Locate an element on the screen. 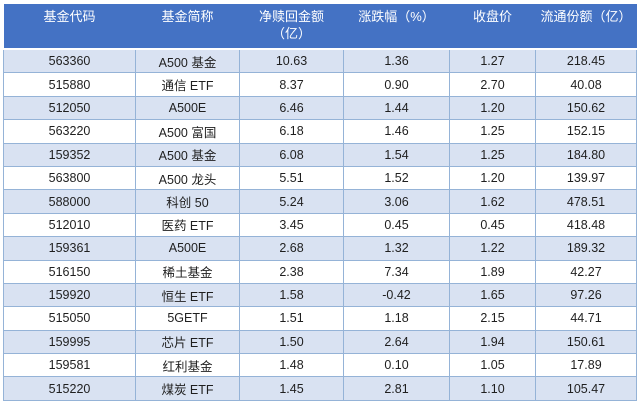 The image size is (640, 405). table-cell: 139.97 is located at coordinates (586, 178).